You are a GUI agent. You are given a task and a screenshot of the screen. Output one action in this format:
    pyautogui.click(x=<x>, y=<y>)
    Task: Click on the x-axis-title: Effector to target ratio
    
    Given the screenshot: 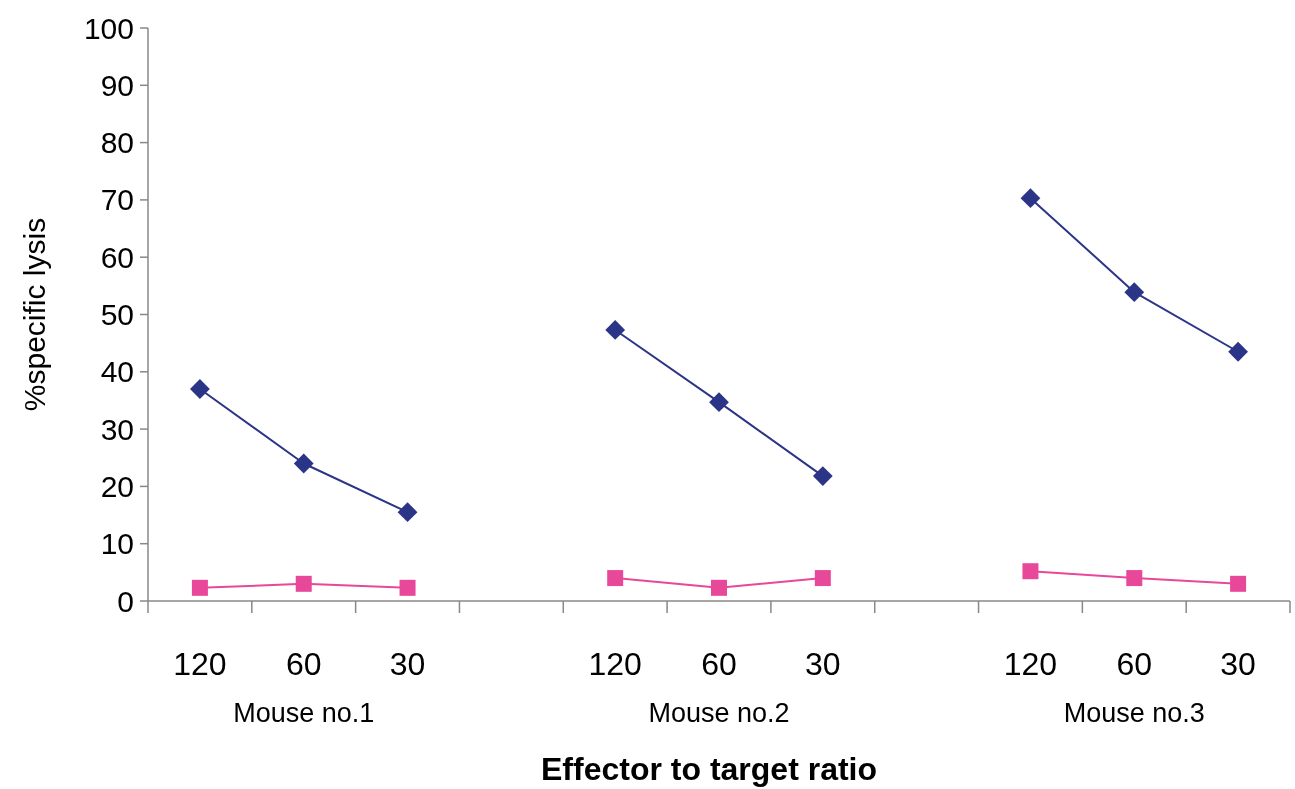 What is the action you would take?
    pyautogui.click(x=709, y=769)
    